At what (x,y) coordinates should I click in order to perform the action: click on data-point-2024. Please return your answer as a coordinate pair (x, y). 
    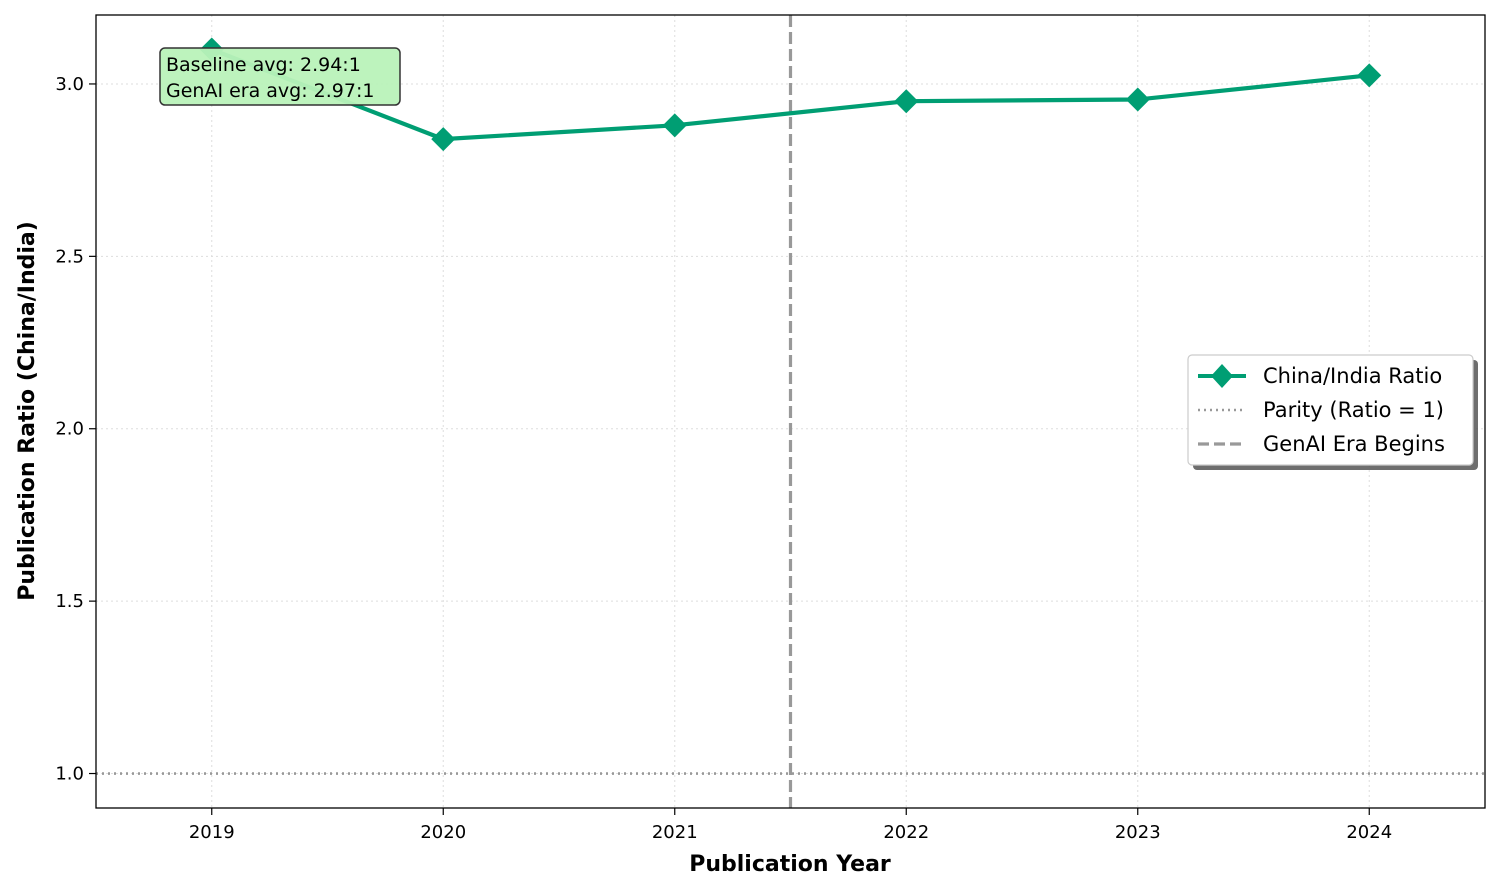
    Looking at the image, I should click on (1369, 75).